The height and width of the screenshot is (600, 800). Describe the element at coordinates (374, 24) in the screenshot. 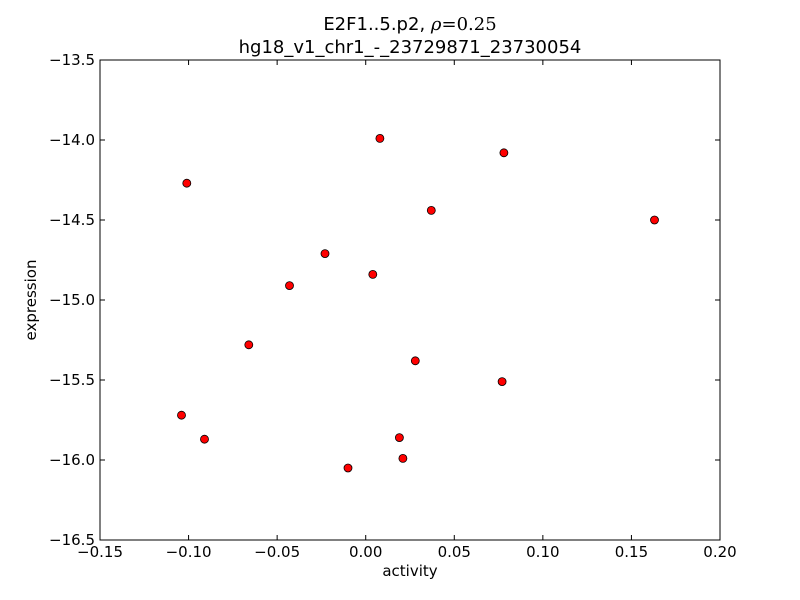

I see `chart-title-prefix: E2F1..5.p2,` at that location.